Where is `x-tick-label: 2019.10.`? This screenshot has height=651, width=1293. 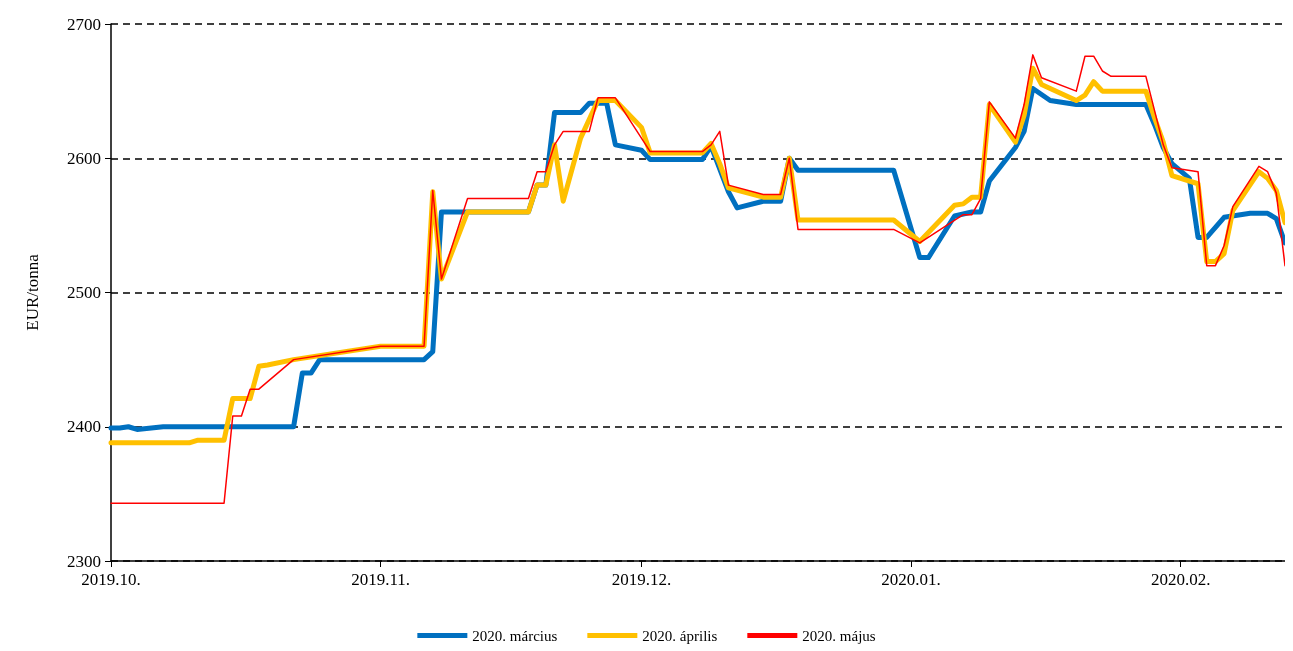
x-tick-label: 2019.10. is located at coordinates (111, 579).